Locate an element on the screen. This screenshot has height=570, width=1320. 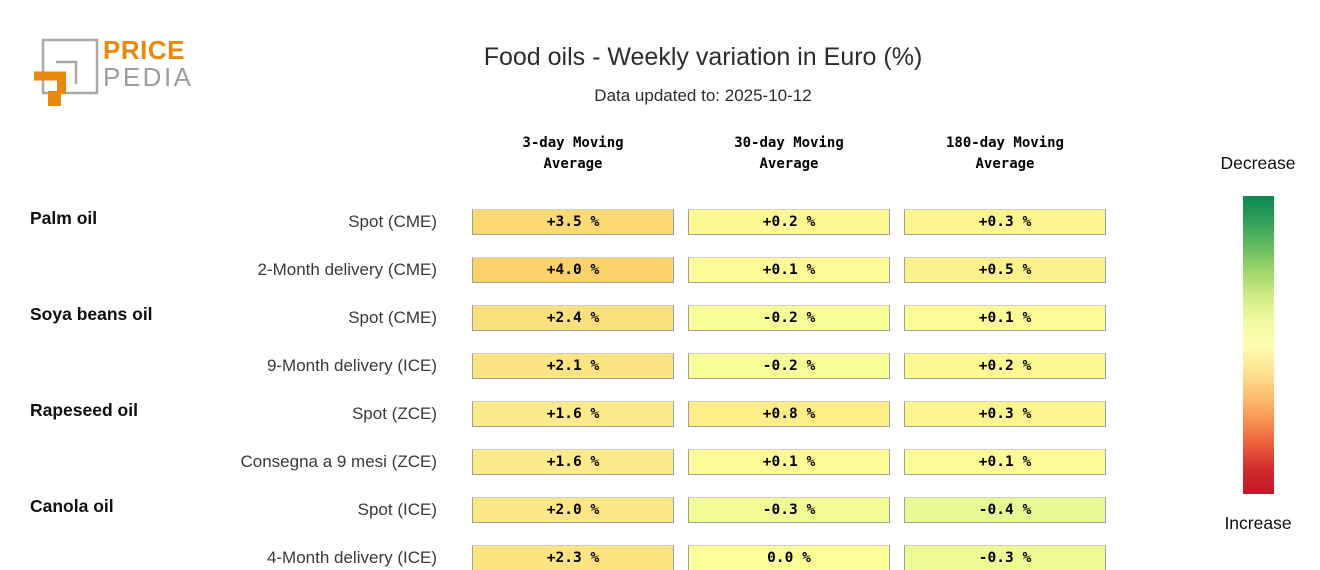
heatmap-cell: +4.0 % is located at coordinates (573, 270).